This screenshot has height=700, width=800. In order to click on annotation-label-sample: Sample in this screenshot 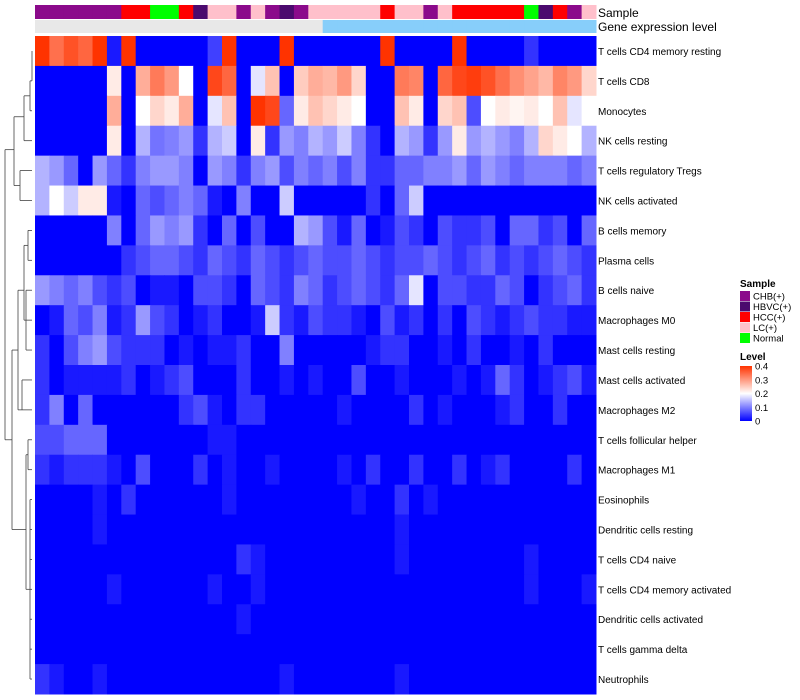, I will do `click(618, 13)`.